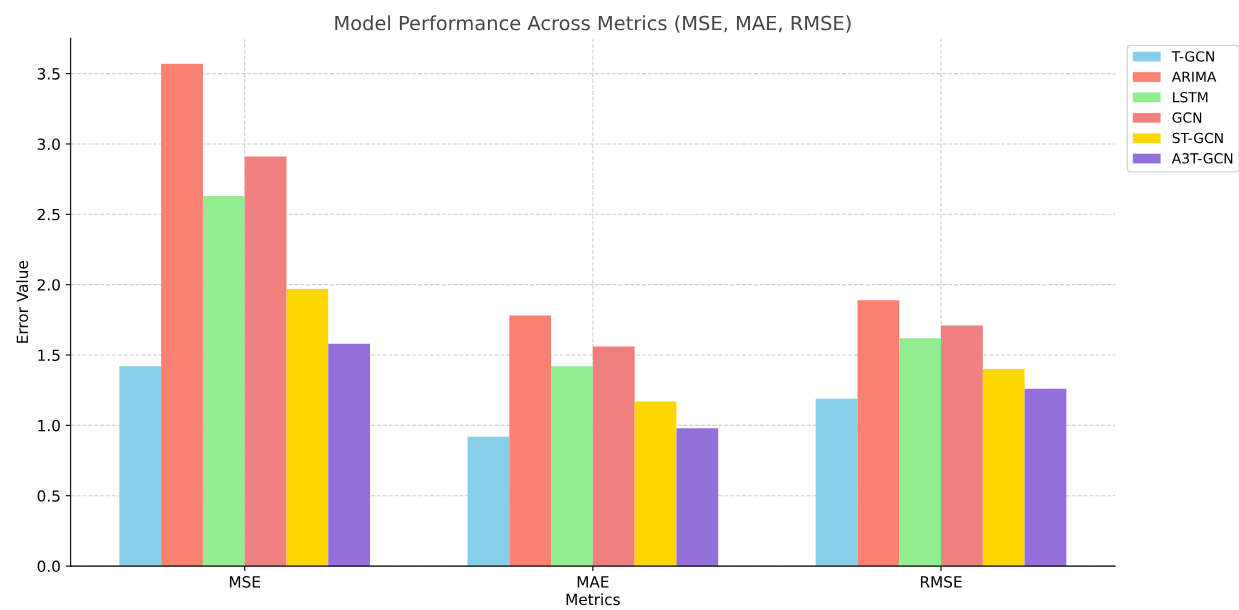 The image size is (1239, 610). What do you see at coordinates (1197, 138) in the screenshot?
I see `legend-label: ST-GCN` at bounding box center [1197, 138].